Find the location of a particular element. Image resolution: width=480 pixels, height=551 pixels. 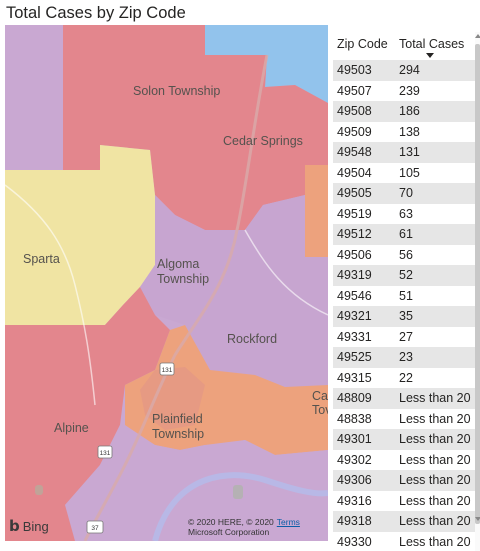

cell-total-cases: 22 is located at coordinates (406, 377).